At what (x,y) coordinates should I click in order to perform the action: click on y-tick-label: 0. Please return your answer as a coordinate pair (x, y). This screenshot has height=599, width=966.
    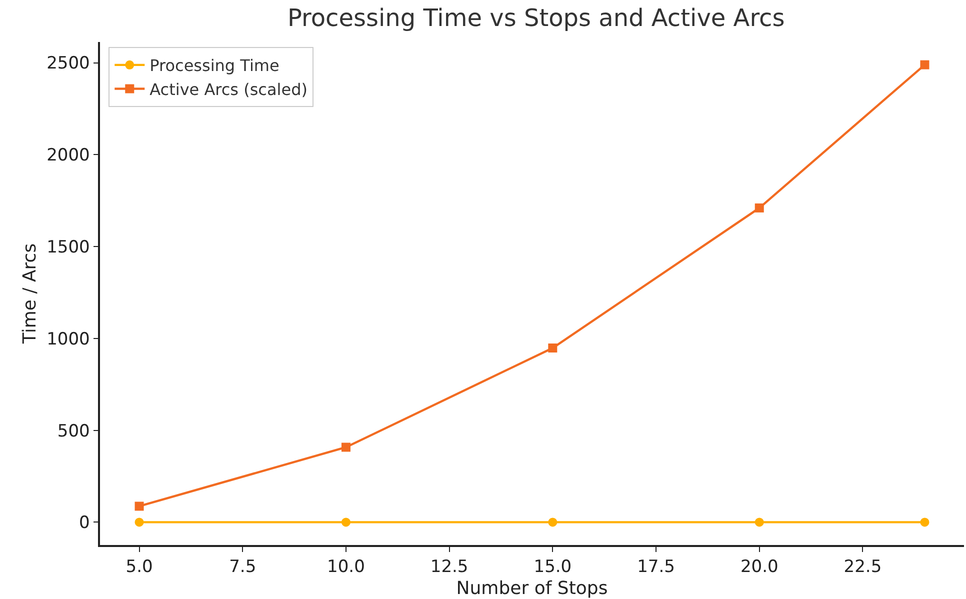
    Looking at the image, I should click on (84, 523).